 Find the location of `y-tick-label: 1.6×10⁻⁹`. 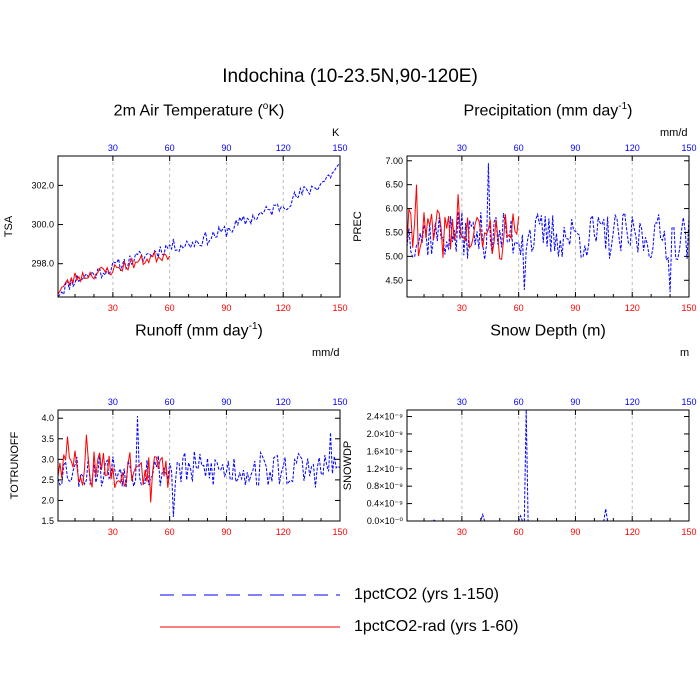

y-tick-label: 1.6×10⁻⁹ is located at coordinates (385, 451).